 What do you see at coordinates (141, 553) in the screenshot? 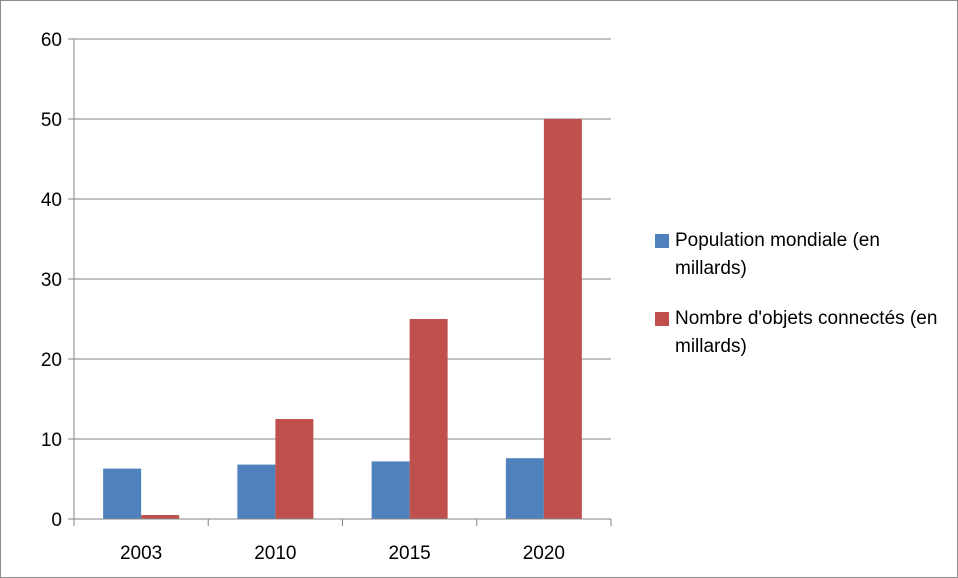
I see `x-tick-label-2003: 2003` at bounding box center [141, 553].